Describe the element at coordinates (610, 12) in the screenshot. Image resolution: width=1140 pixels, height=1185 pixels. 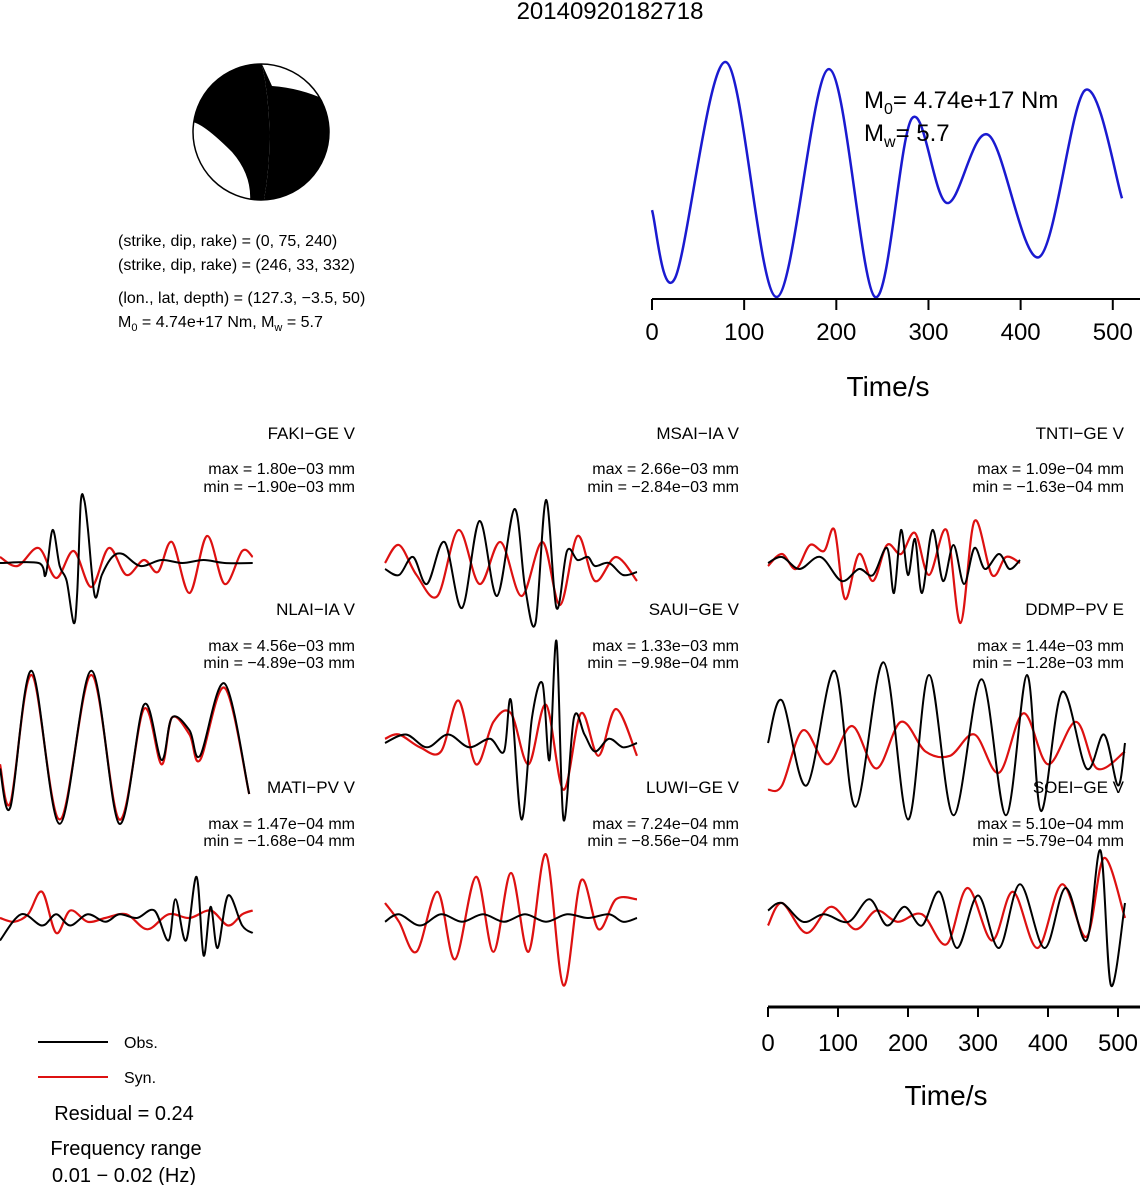
I see `figure-title: 20140920182718` at that location.